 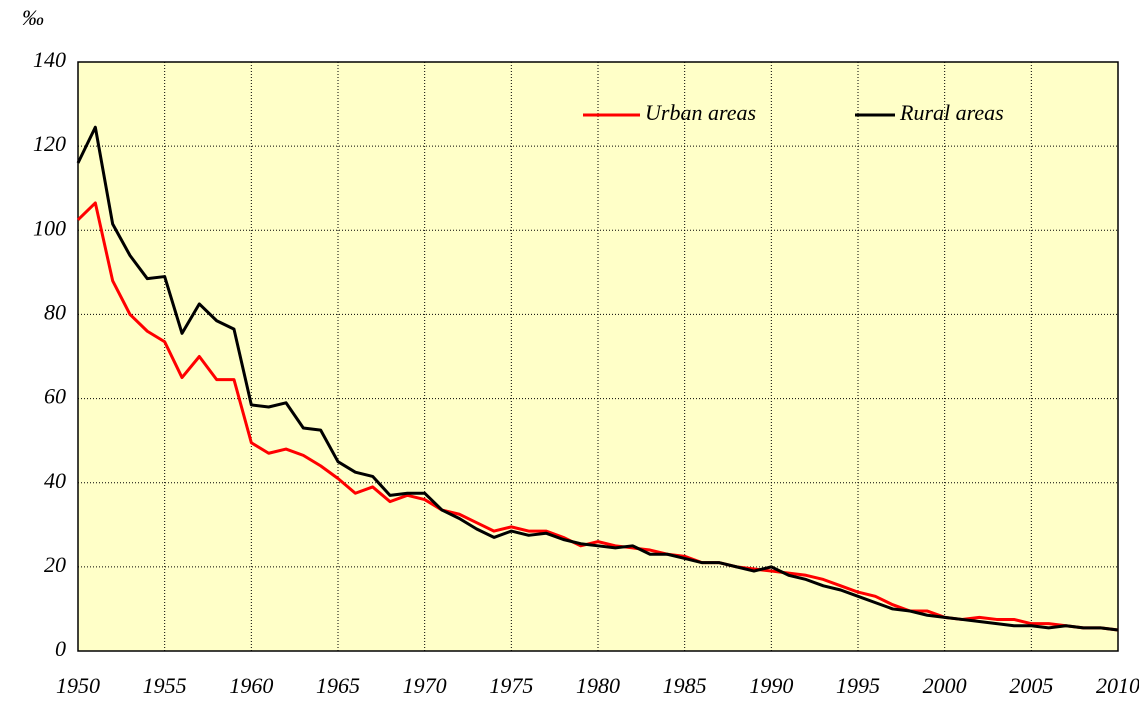 What do you see at coordinates (49, 227) in the screenshot?
I see `y-tick-label: 100` at bounding box center [49, 227].